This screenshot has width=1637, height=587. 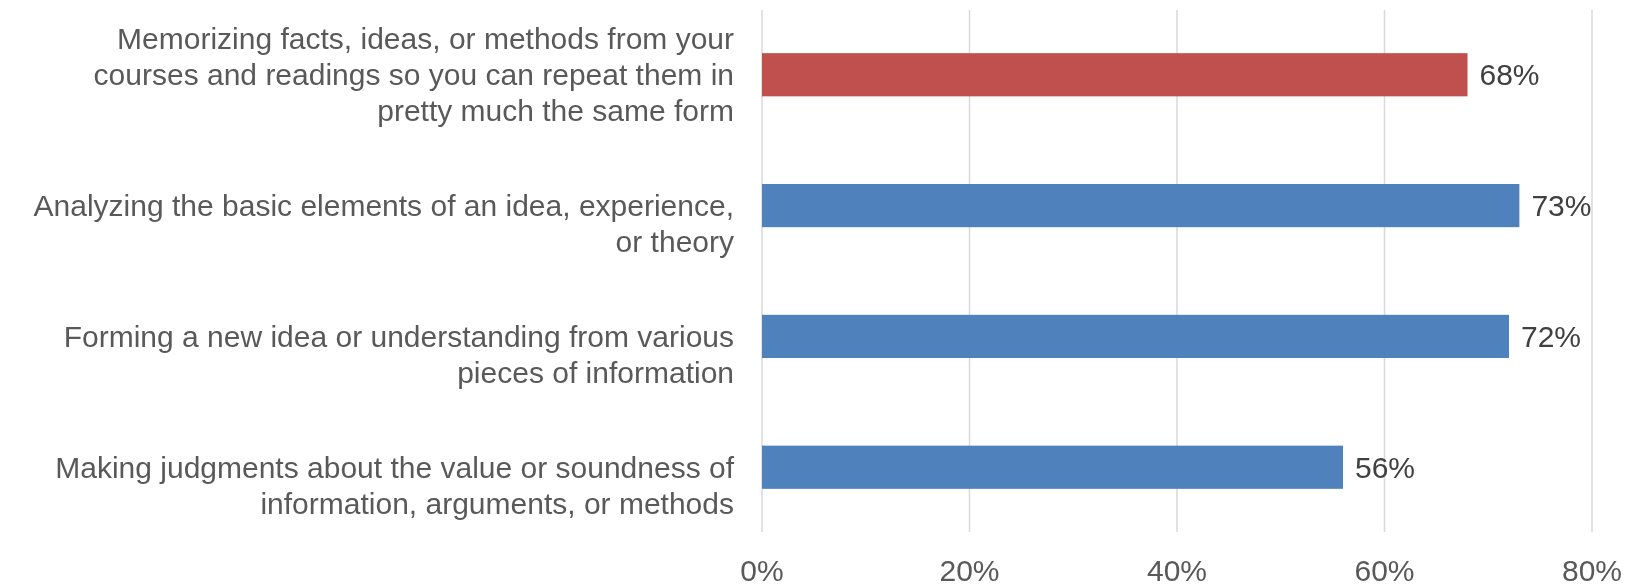 I want to click on x-tick-label: 40%, so click(x=1177, y=570).